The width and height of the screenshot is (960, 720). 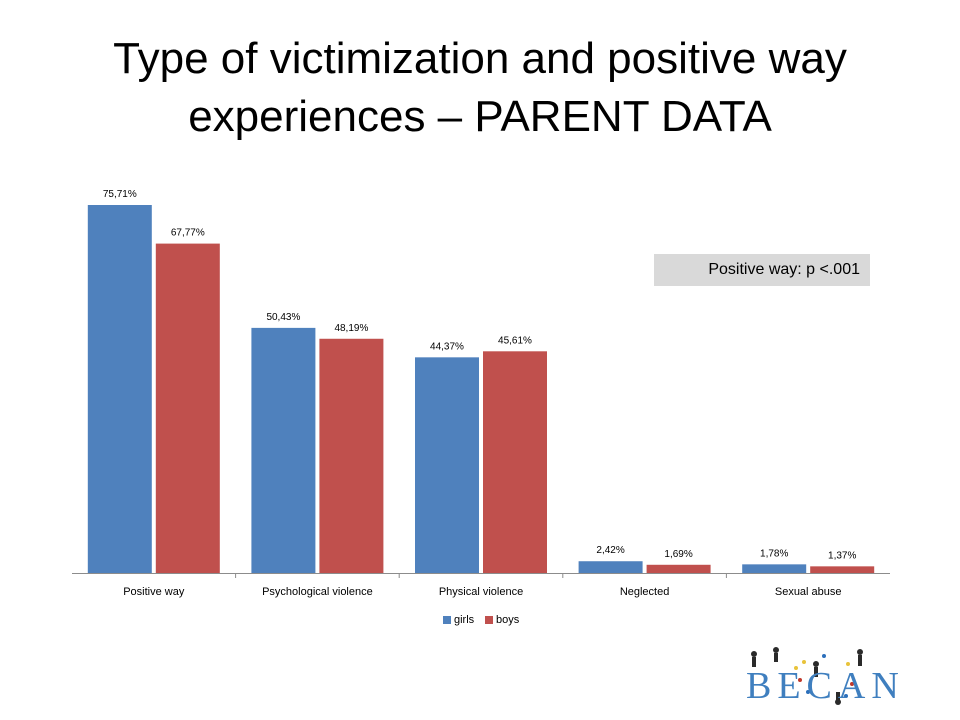 What do you see at coordinates (480, 620) in the screenshot?
I see `chart-legend: girls boys` at bounding box center [480, 620].